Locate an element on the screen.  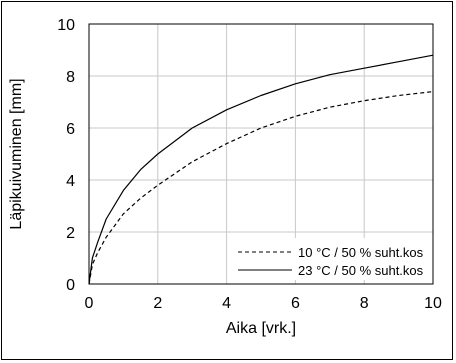
y-tick-label: 2 is located at coordinates (70, 233).